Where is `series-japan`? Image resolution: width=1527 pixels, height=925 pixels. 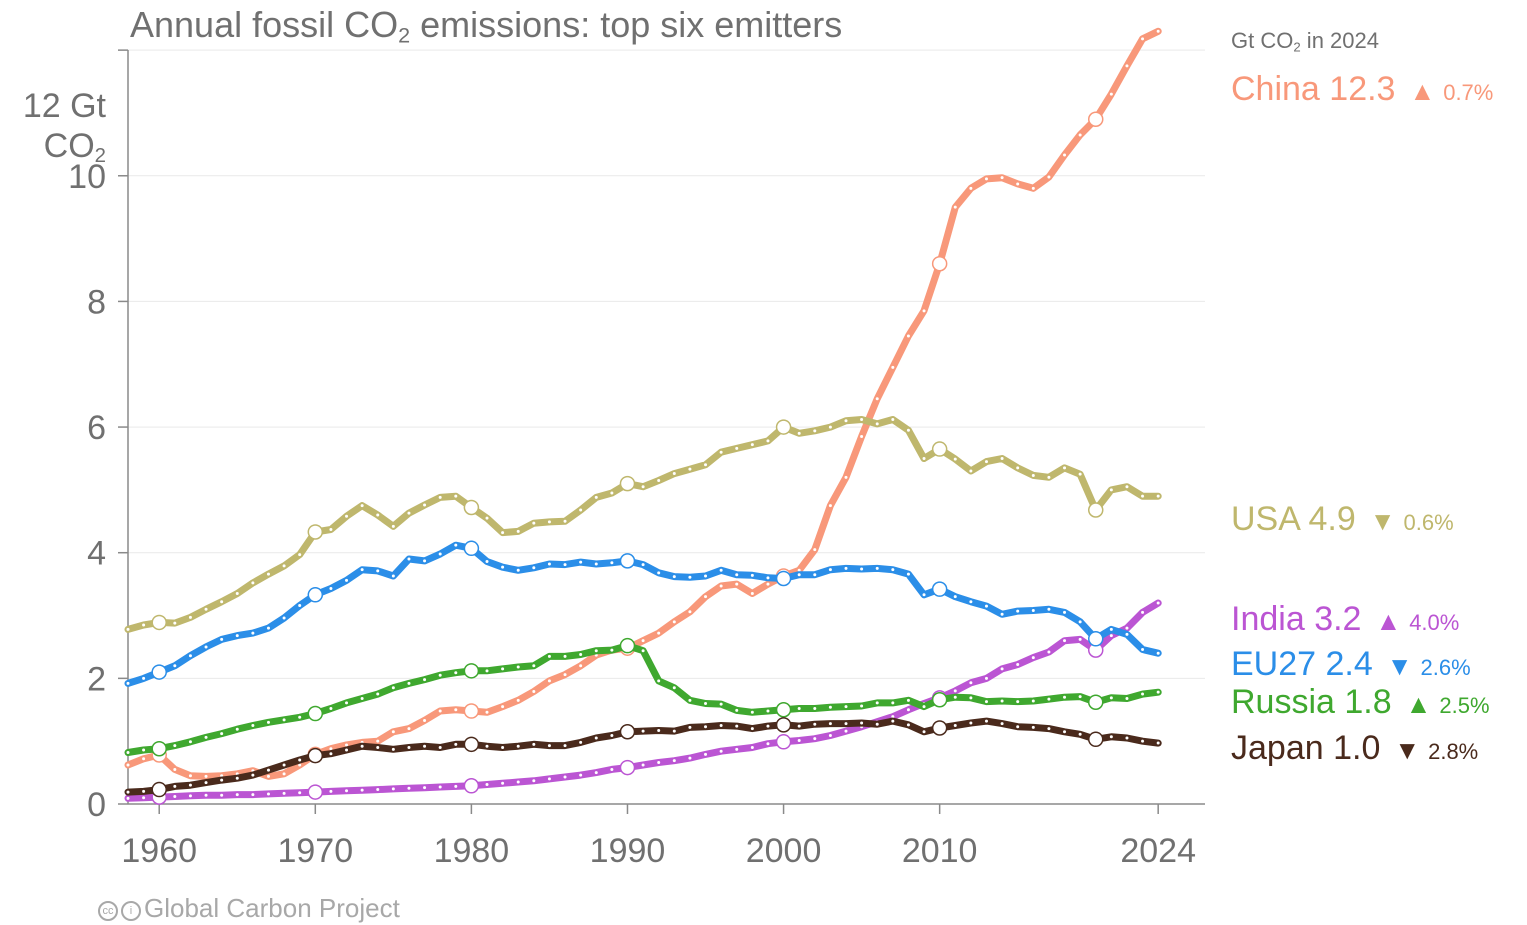 series-japan is located at coordinates (643, 757).